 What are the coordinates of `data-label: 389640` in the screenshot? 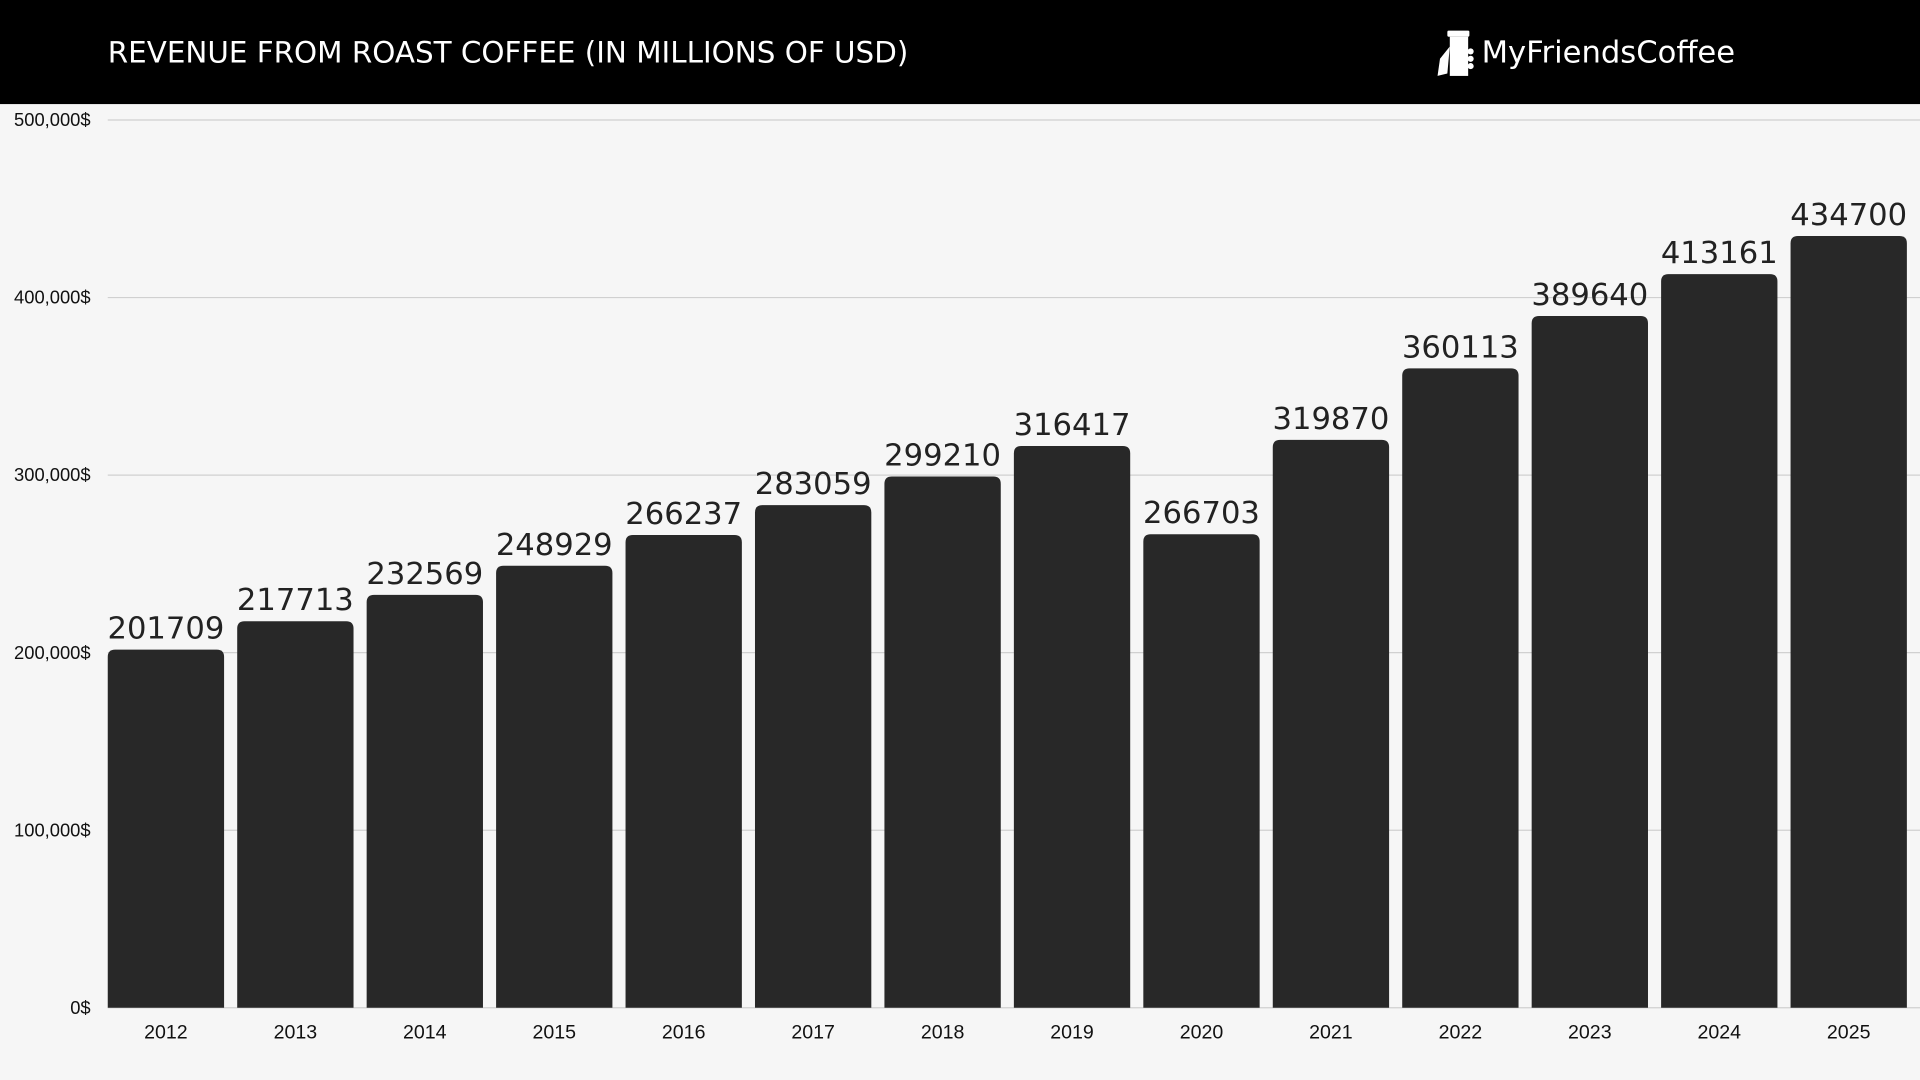 It's located at (1589, 295).